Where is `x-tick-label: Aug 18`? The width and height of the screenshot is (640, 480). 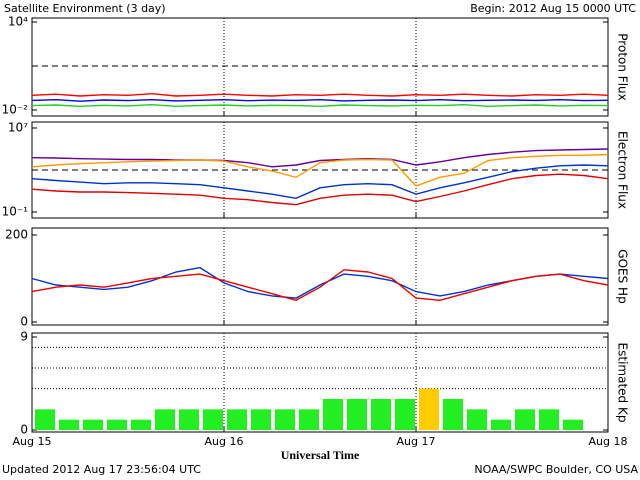 x-tick-label: Aug 18 is located at coordinates (608, 441).